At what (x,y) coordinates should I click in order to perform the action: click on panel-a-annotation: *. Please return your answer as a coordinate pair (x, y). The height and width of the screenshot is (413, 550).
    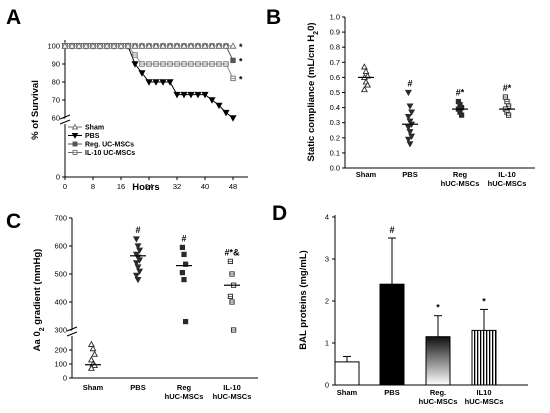
    Looking at the image, I should click on (241, 47).